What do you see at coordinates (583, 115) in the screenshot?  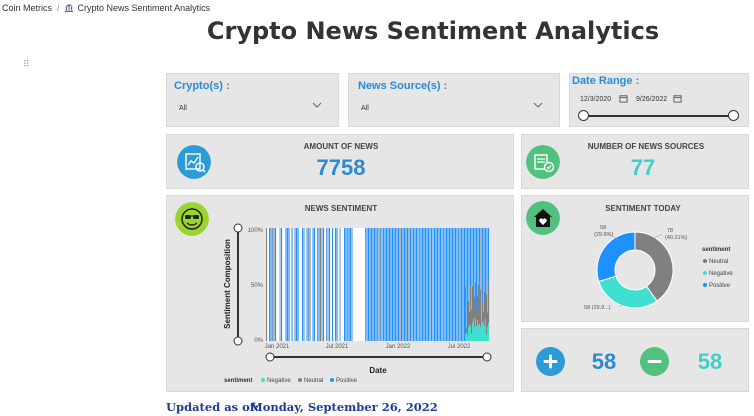 I see `date-range-start-handle` at bounding box center [583, 115].